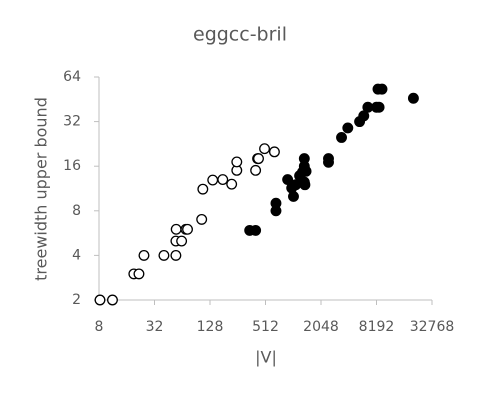 The width and height of the screenshot is (482, 402). I want to click on x-tick-label: 8192, so click(377, 327).